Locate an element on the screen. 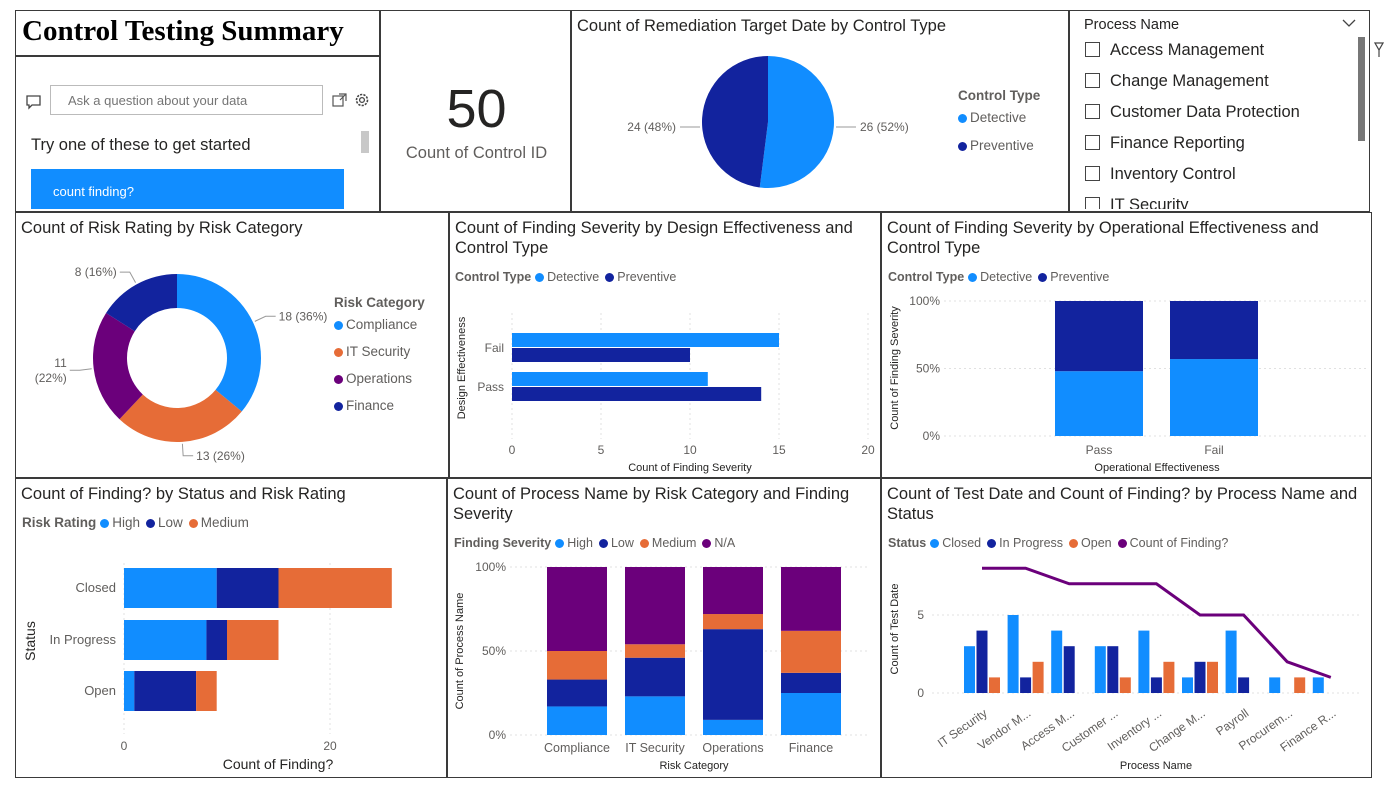  bar-open-inventory is located at coordinates (1169, 677).